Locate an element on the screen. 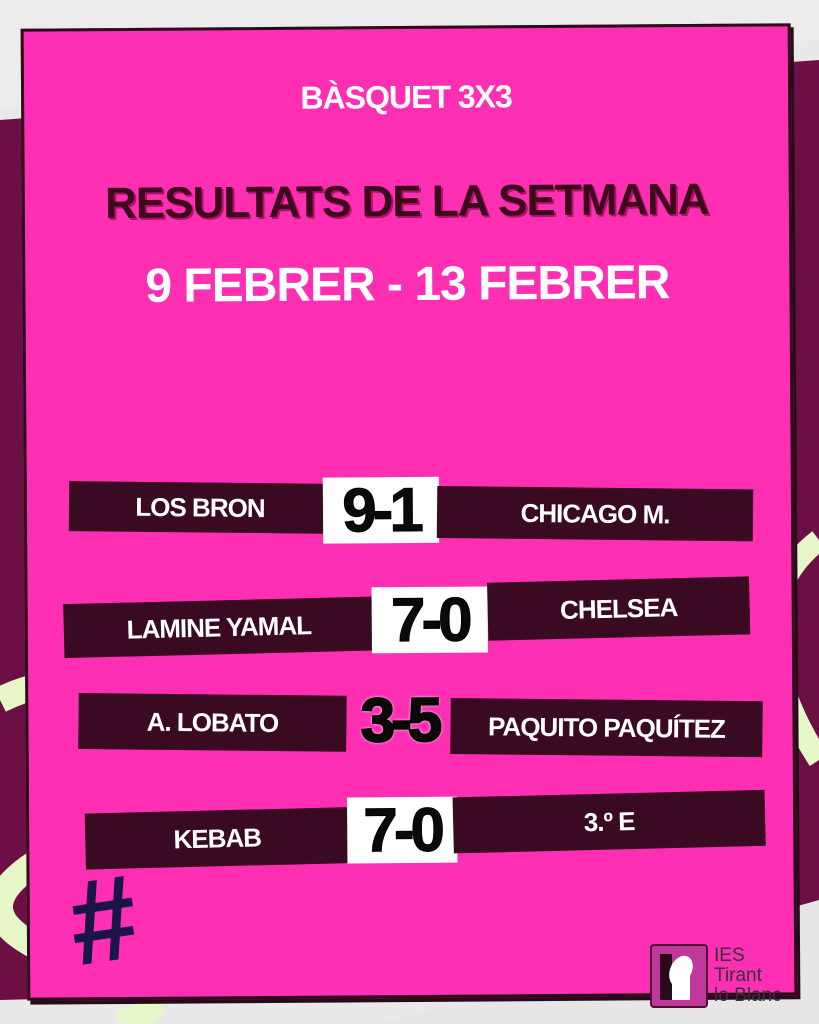 The image size is (819, 1024). sport-heading: BÀSQUET 3X3 is located at coordinates (406, 97).